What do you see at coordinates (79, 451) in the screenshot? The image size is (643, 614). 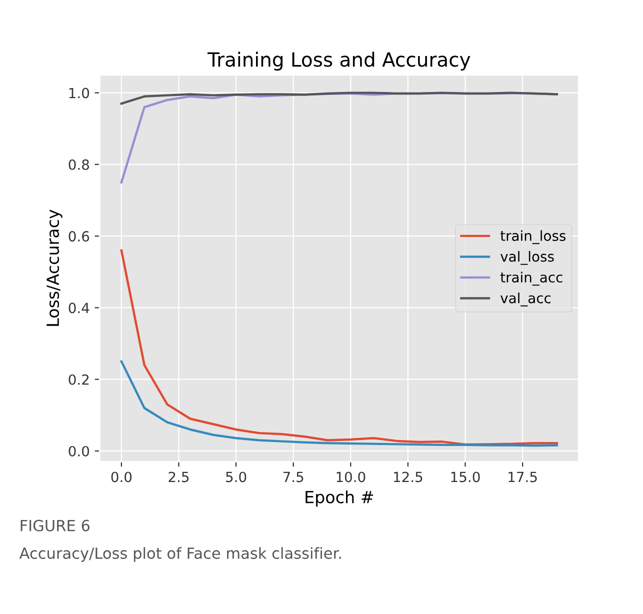 I see `y-tick-label: 0.0` at bounding box center [79, 451].